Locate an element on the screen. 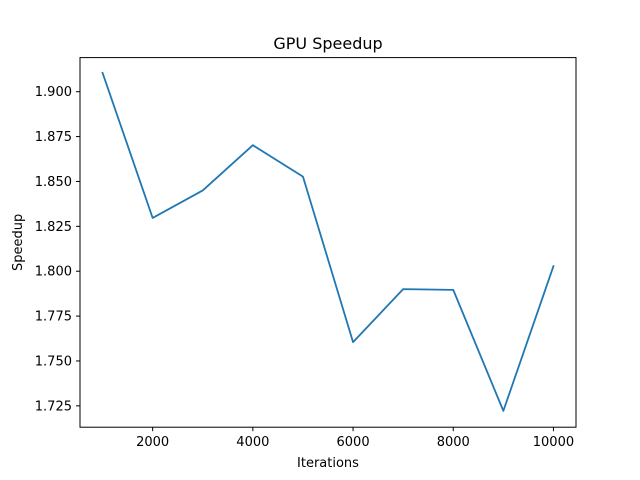  x-tick-label: 8000 is located at coordinates (453, 442).